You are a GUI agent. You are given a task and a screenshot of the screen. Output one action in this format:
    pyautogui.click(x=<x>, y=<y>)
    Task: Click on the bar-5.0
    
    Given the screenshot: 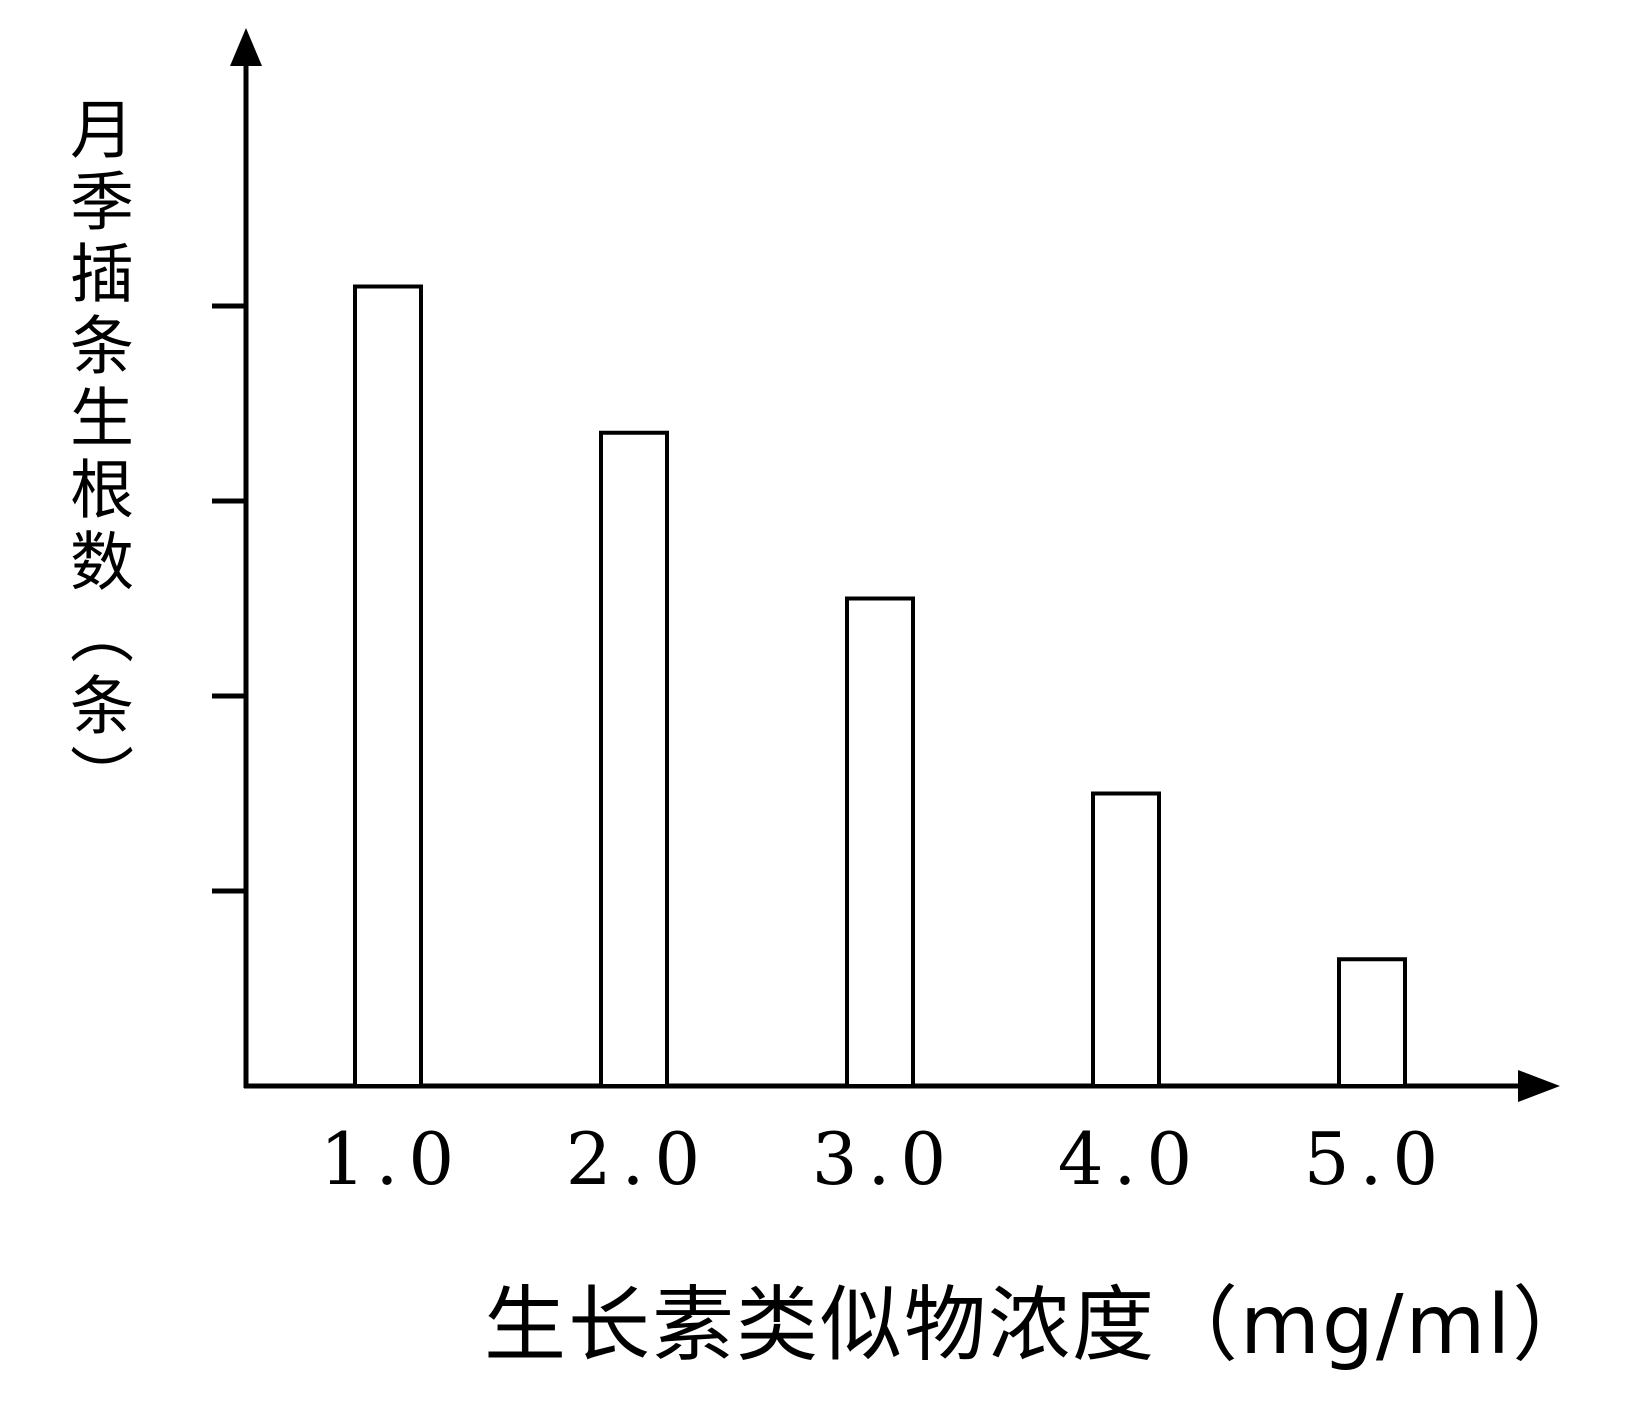 What is the action you would take?
    pyautogui.click(x=1372, y=1022)
    